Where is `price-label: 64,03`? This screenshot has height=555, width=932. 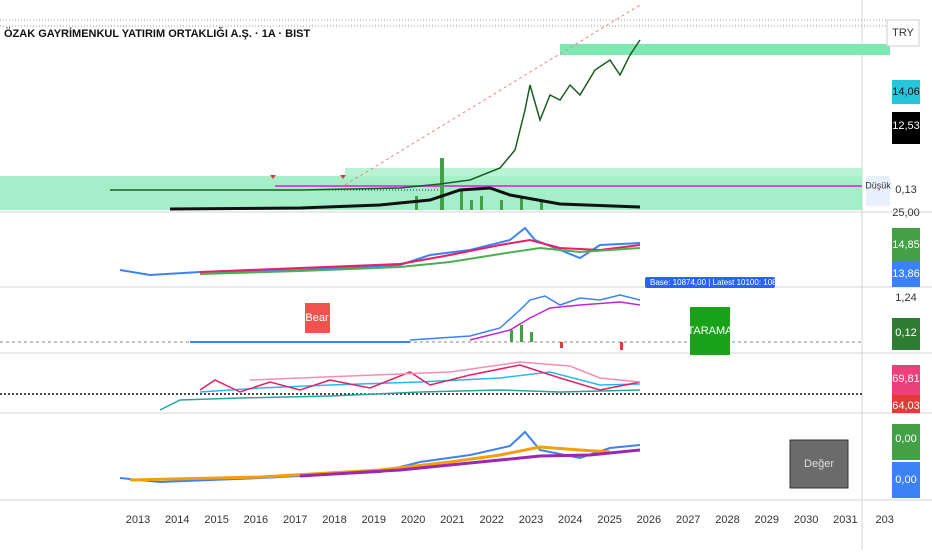
price-label: 64,03 is located at coordinates (906, 406).